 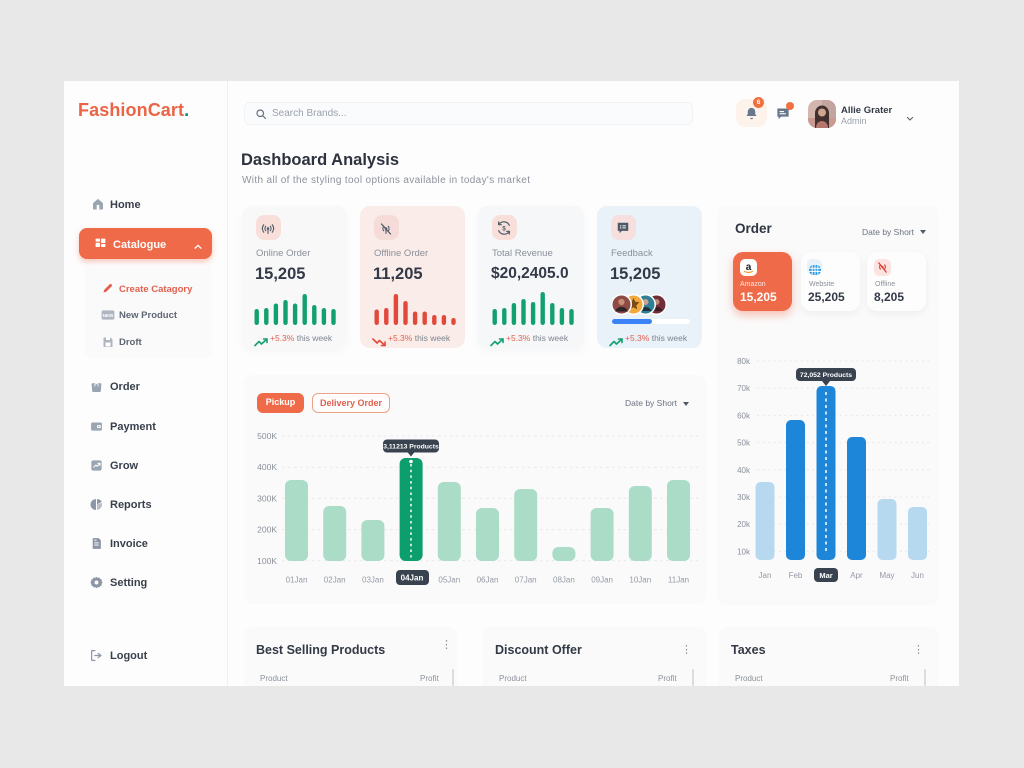 What do you see at coordinates (335, 580) in the screenshot?
I see `svg-text: 02Jan` at bounding box center [335, 580].